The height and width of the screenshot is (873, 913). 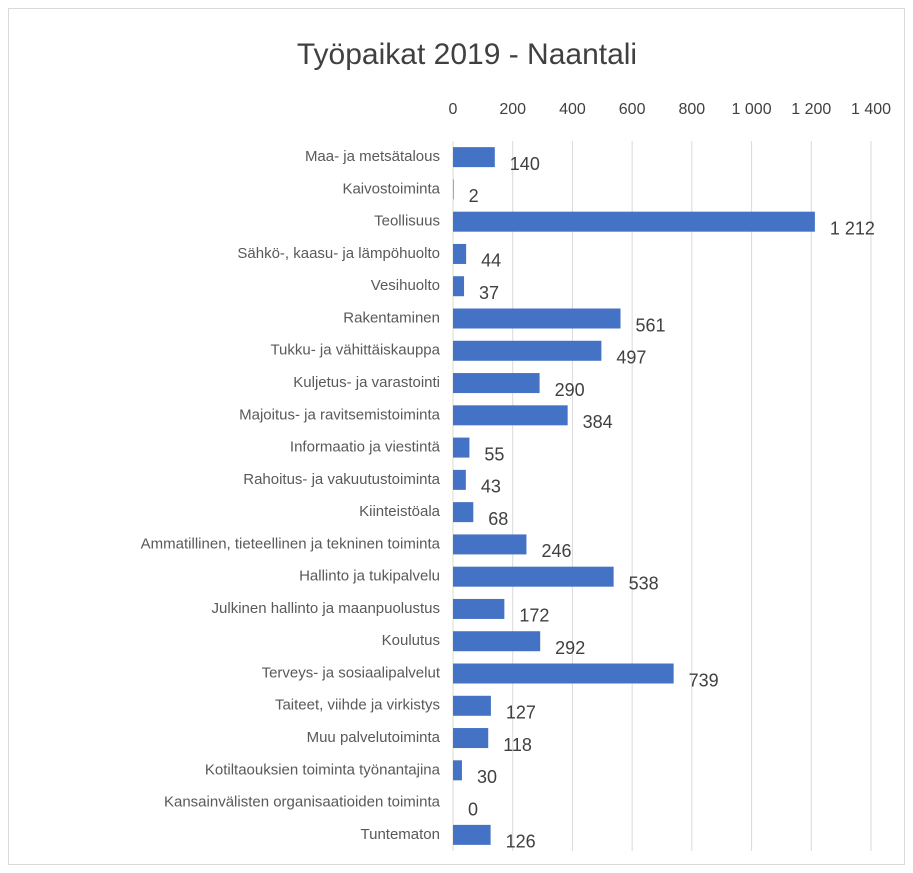 I want to click on x-tick-label: 1 000, so click(x=752, y=109).